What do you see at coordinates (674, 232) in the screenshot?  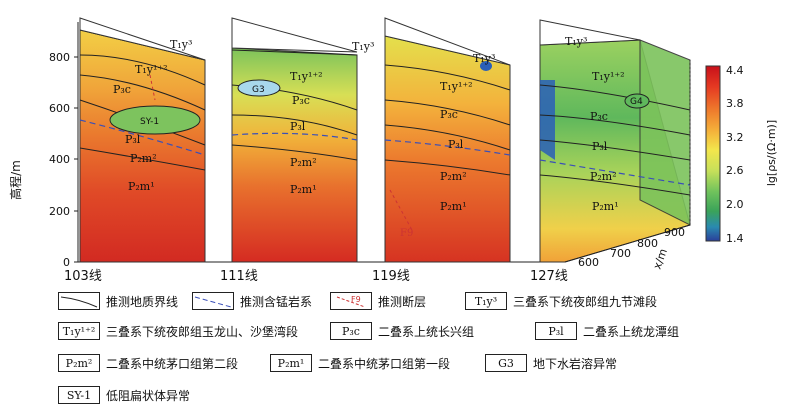 I see `xprime-tick-label: 900` at bounding box center [674, 232].